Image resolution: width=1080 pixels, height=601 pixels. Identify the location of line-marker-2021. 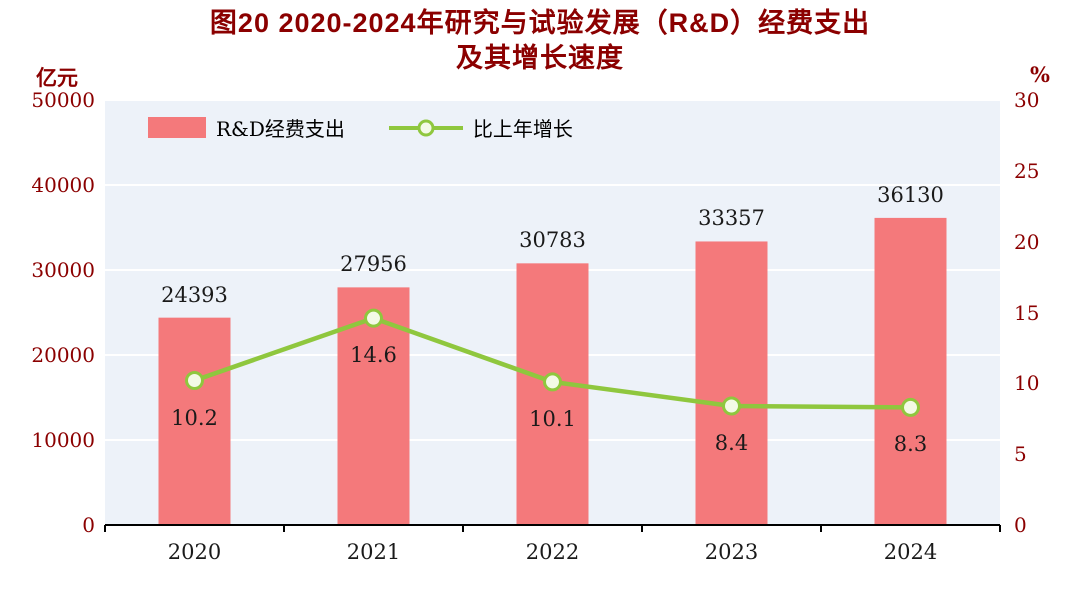
(373, 318).